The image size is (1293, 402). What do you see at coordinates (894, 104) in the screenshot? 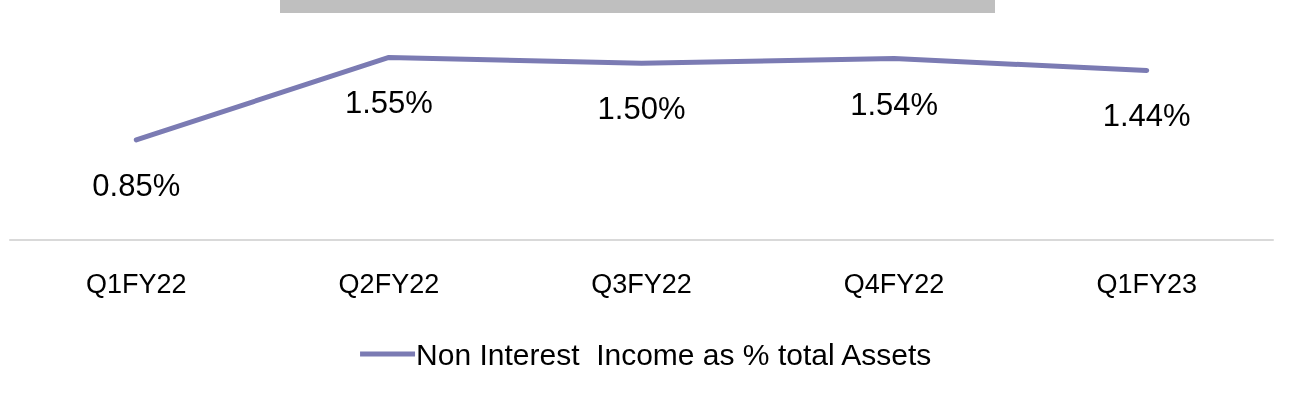
I see `data-label: 1.54%` at bounding box center [894, 104].